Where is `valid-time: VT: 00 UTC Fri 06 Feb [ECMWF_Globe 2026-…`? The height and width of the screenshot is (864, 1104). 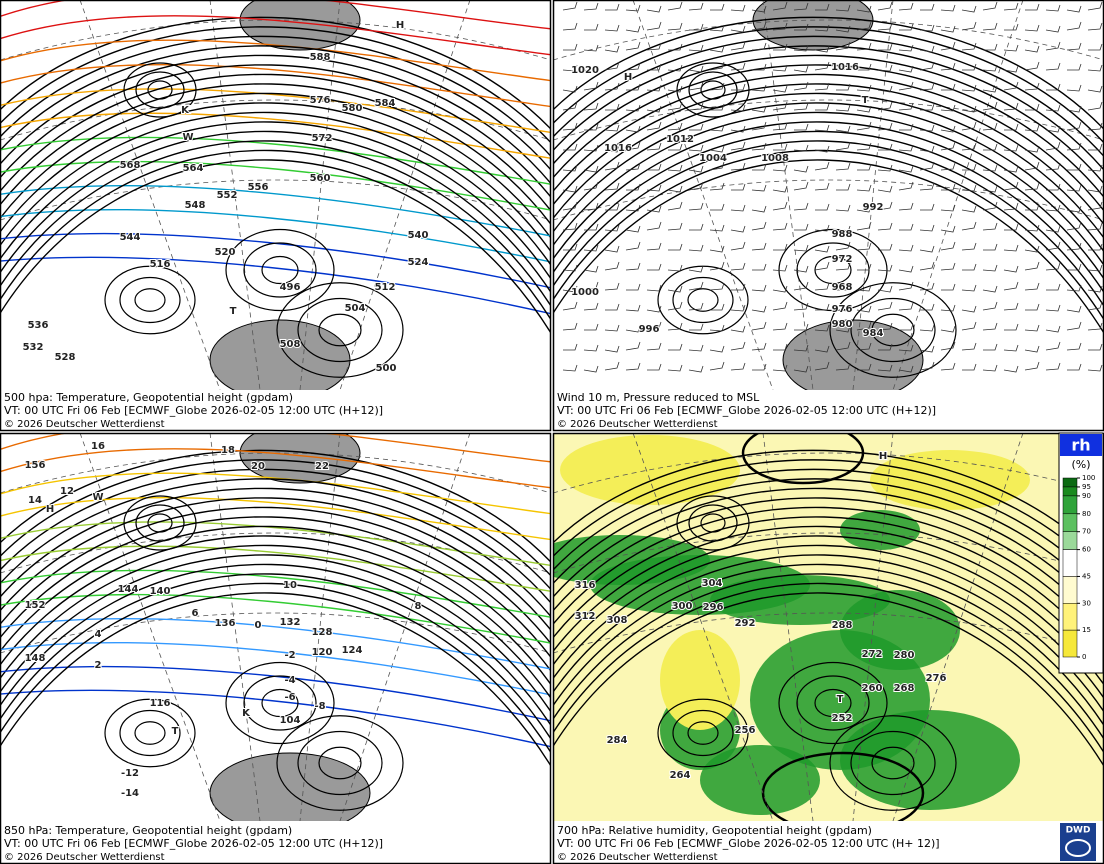 valid-time: VT: 00 UTC Fri 06 Feb [ECMWF_Globe 2026-… is located at coordinates (748, 843).